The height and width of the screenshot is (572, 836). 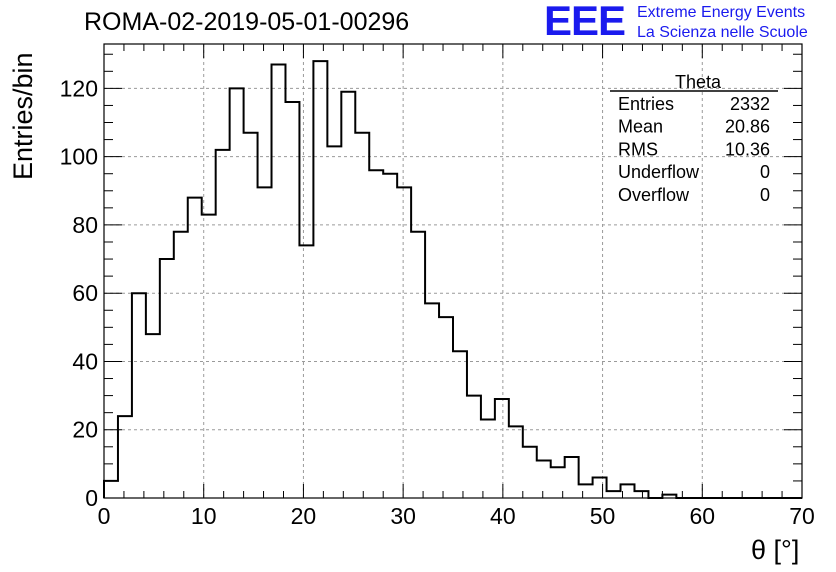 I want to click on x-tick-label: 0, so click(x=104, y=516).